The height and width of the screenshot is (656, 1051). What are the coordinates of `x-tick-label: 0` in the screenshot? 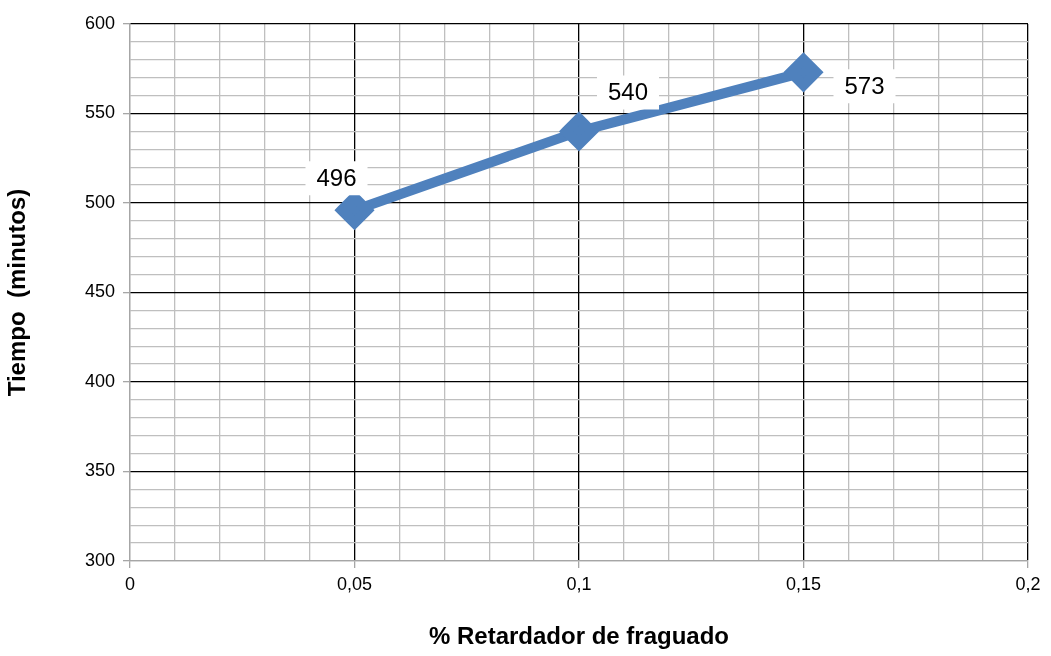 It's located at (130, 583).